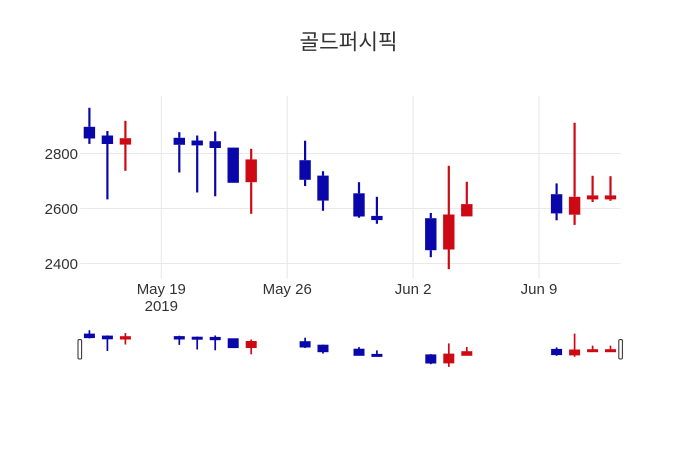  Describe the element at coordinates (61, 209) in the screenshot. I see `svg-text: 2600` at that location.